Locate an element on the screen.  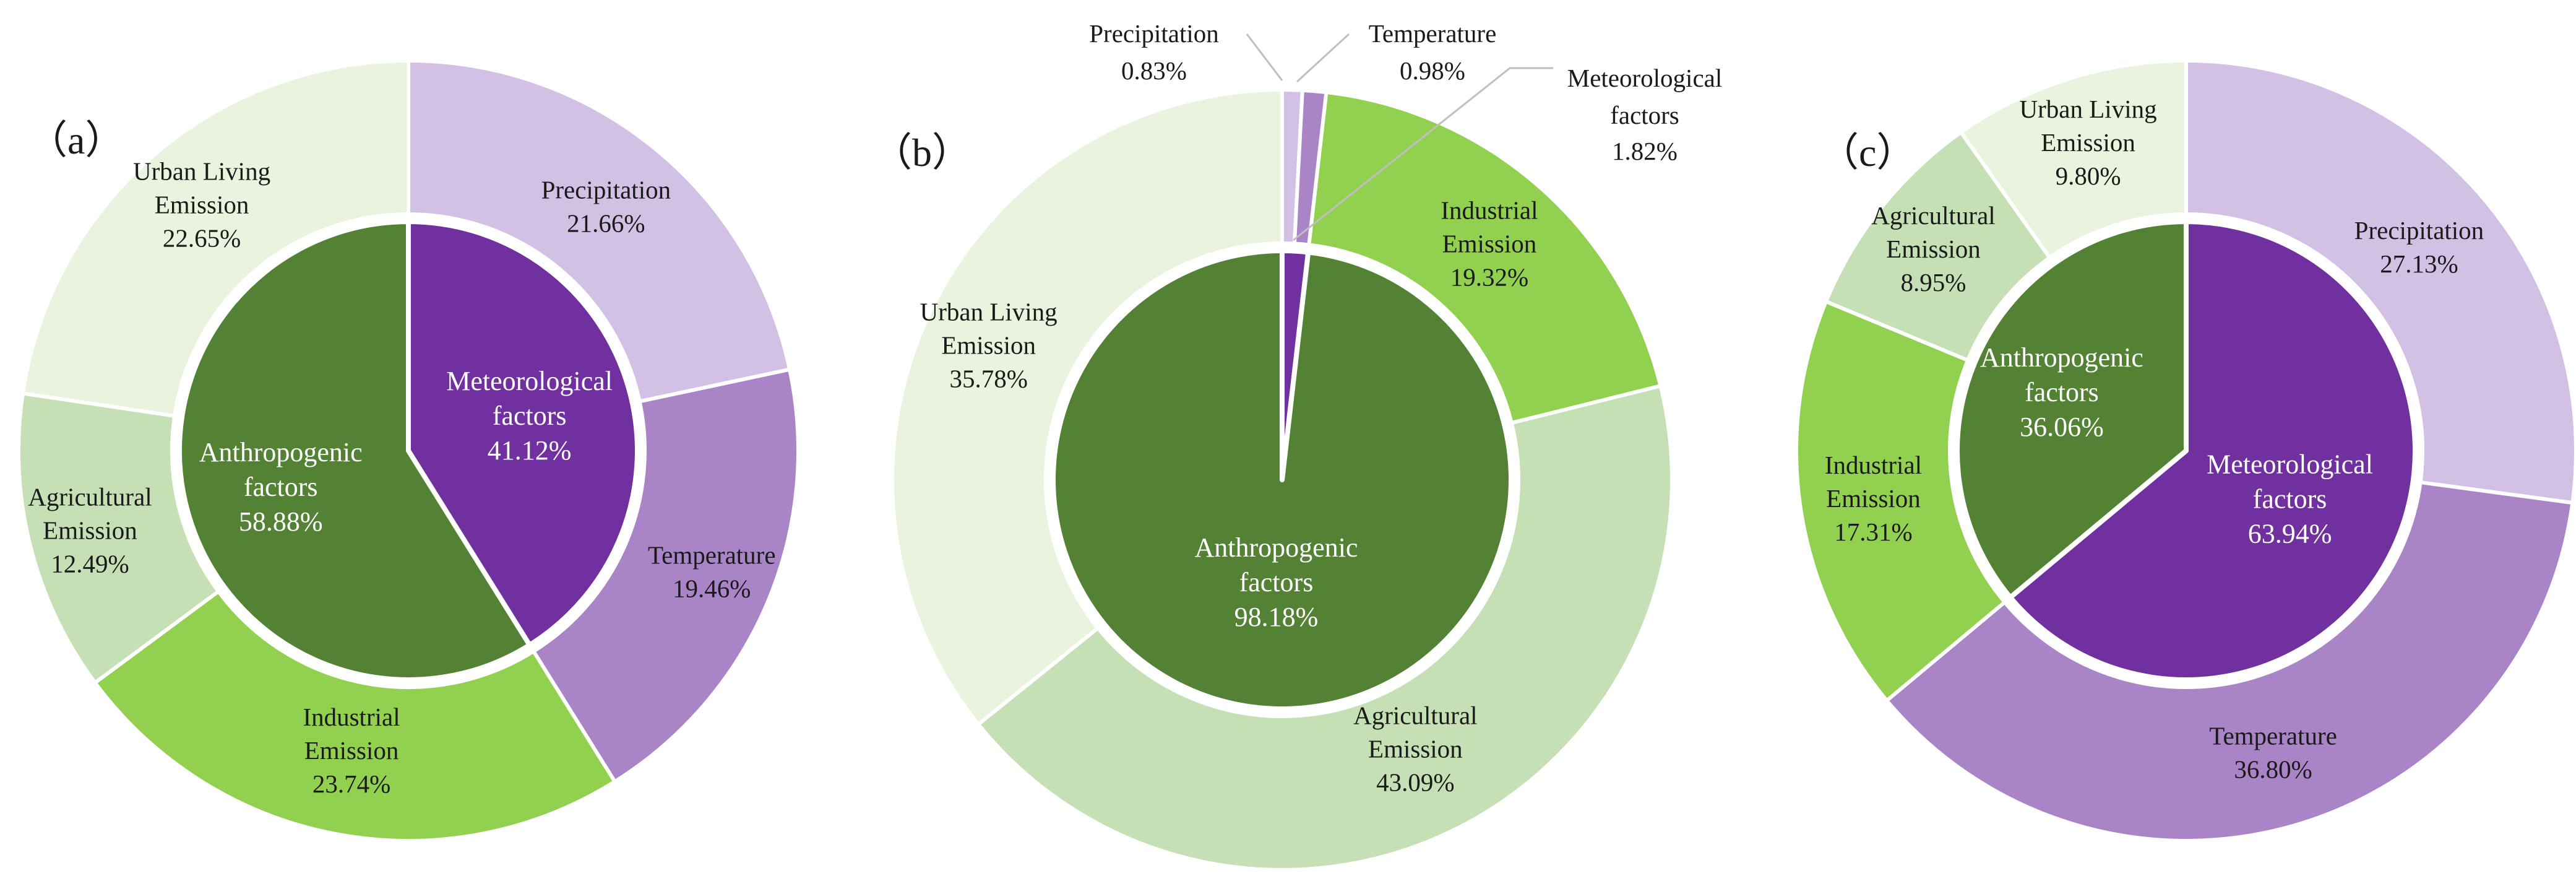
callout-meteorological-factors: Meteorological factors 1.82% is located at coordinates (1507, 152).